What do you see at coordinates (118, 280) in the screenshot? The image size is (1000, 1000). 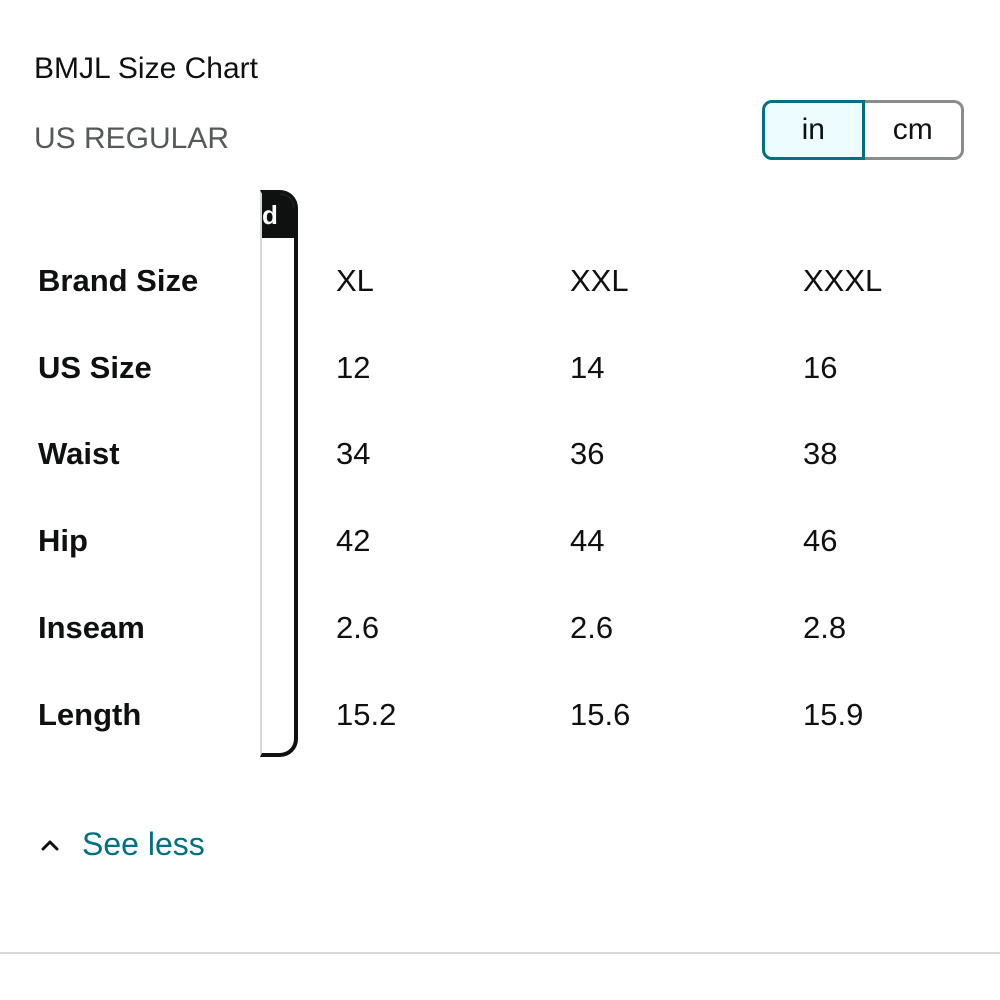 I see `row-label-brand-size: Brand Size` at bounding box center [118, 280].